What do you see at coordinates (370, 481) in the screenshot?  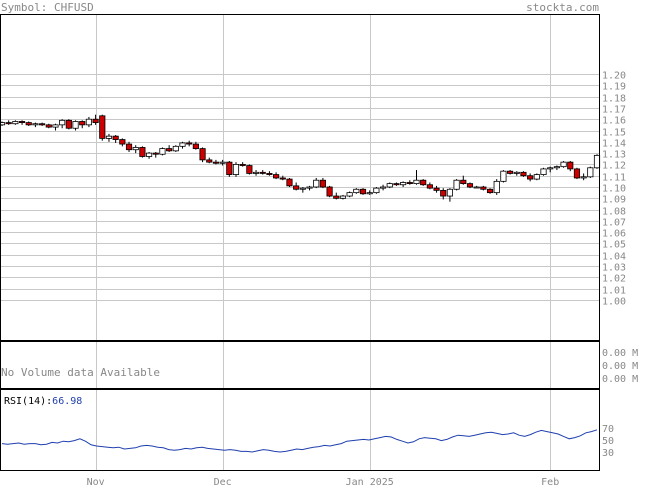 I see `date-tick-label: Jan 2025` at bounding box center [370, 481].